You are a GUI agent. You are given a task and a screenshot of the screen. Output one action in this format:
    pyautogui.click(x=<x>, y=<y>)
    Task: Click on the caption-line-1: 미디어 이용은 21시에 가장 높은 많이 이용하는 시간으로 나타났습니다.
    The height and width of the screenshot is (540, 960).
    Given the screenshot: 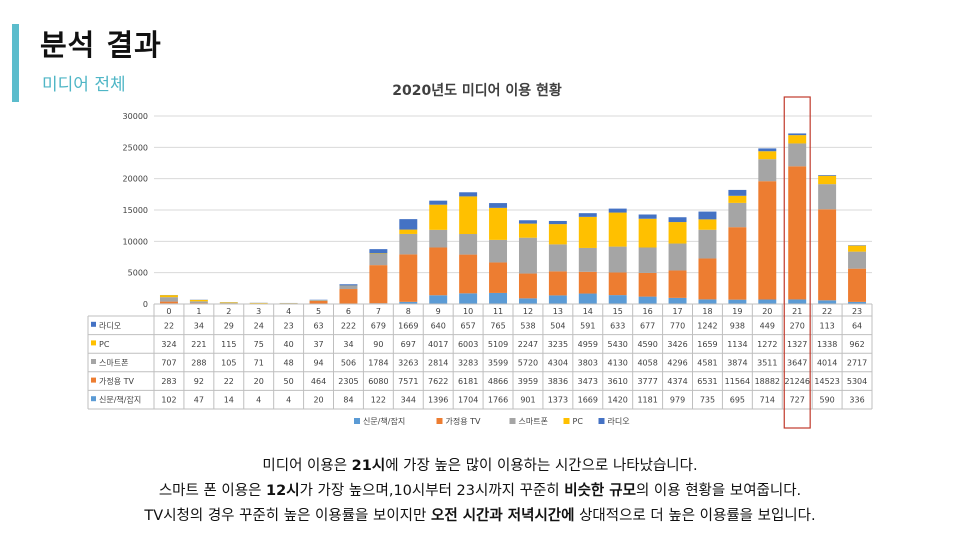 What is the action you would take?
    pyautogui.click(x=480, y=466)
    